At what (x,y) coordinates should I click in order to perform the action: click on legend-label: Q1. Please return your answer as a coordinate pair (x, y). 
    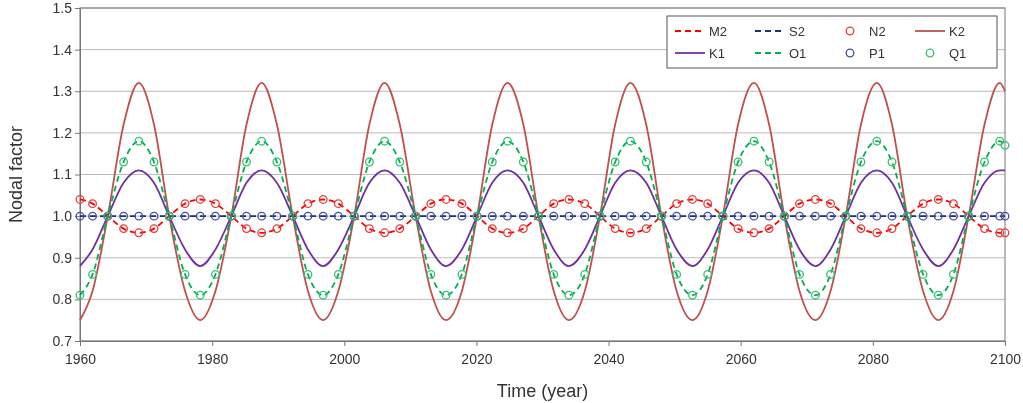
    Looking at the image, I should click on (958, 53).